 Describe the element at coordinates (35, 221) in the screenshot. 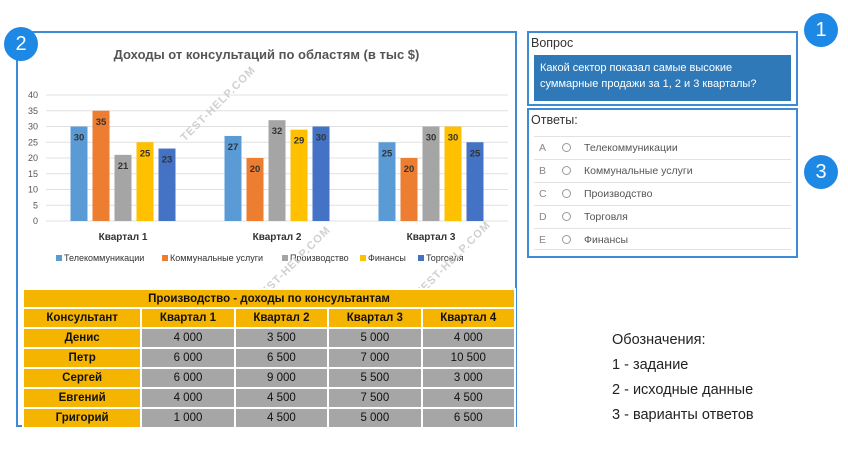

I see `y-tick-label: 0` at that location.